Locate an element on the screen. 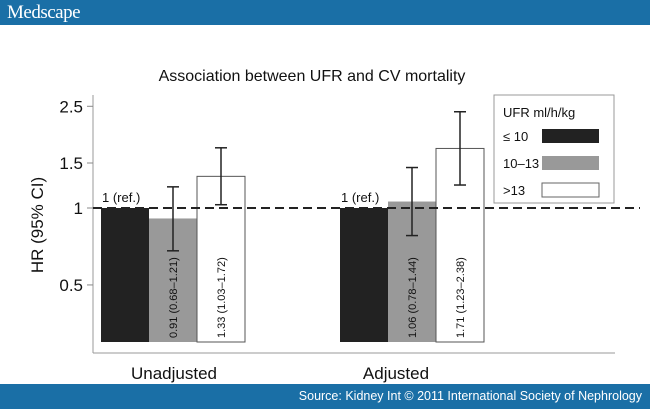 The width and height of the screenshot is (650, 409). data-label: 1.33 (1.03–1.72) is located at coordinates (222, 297).